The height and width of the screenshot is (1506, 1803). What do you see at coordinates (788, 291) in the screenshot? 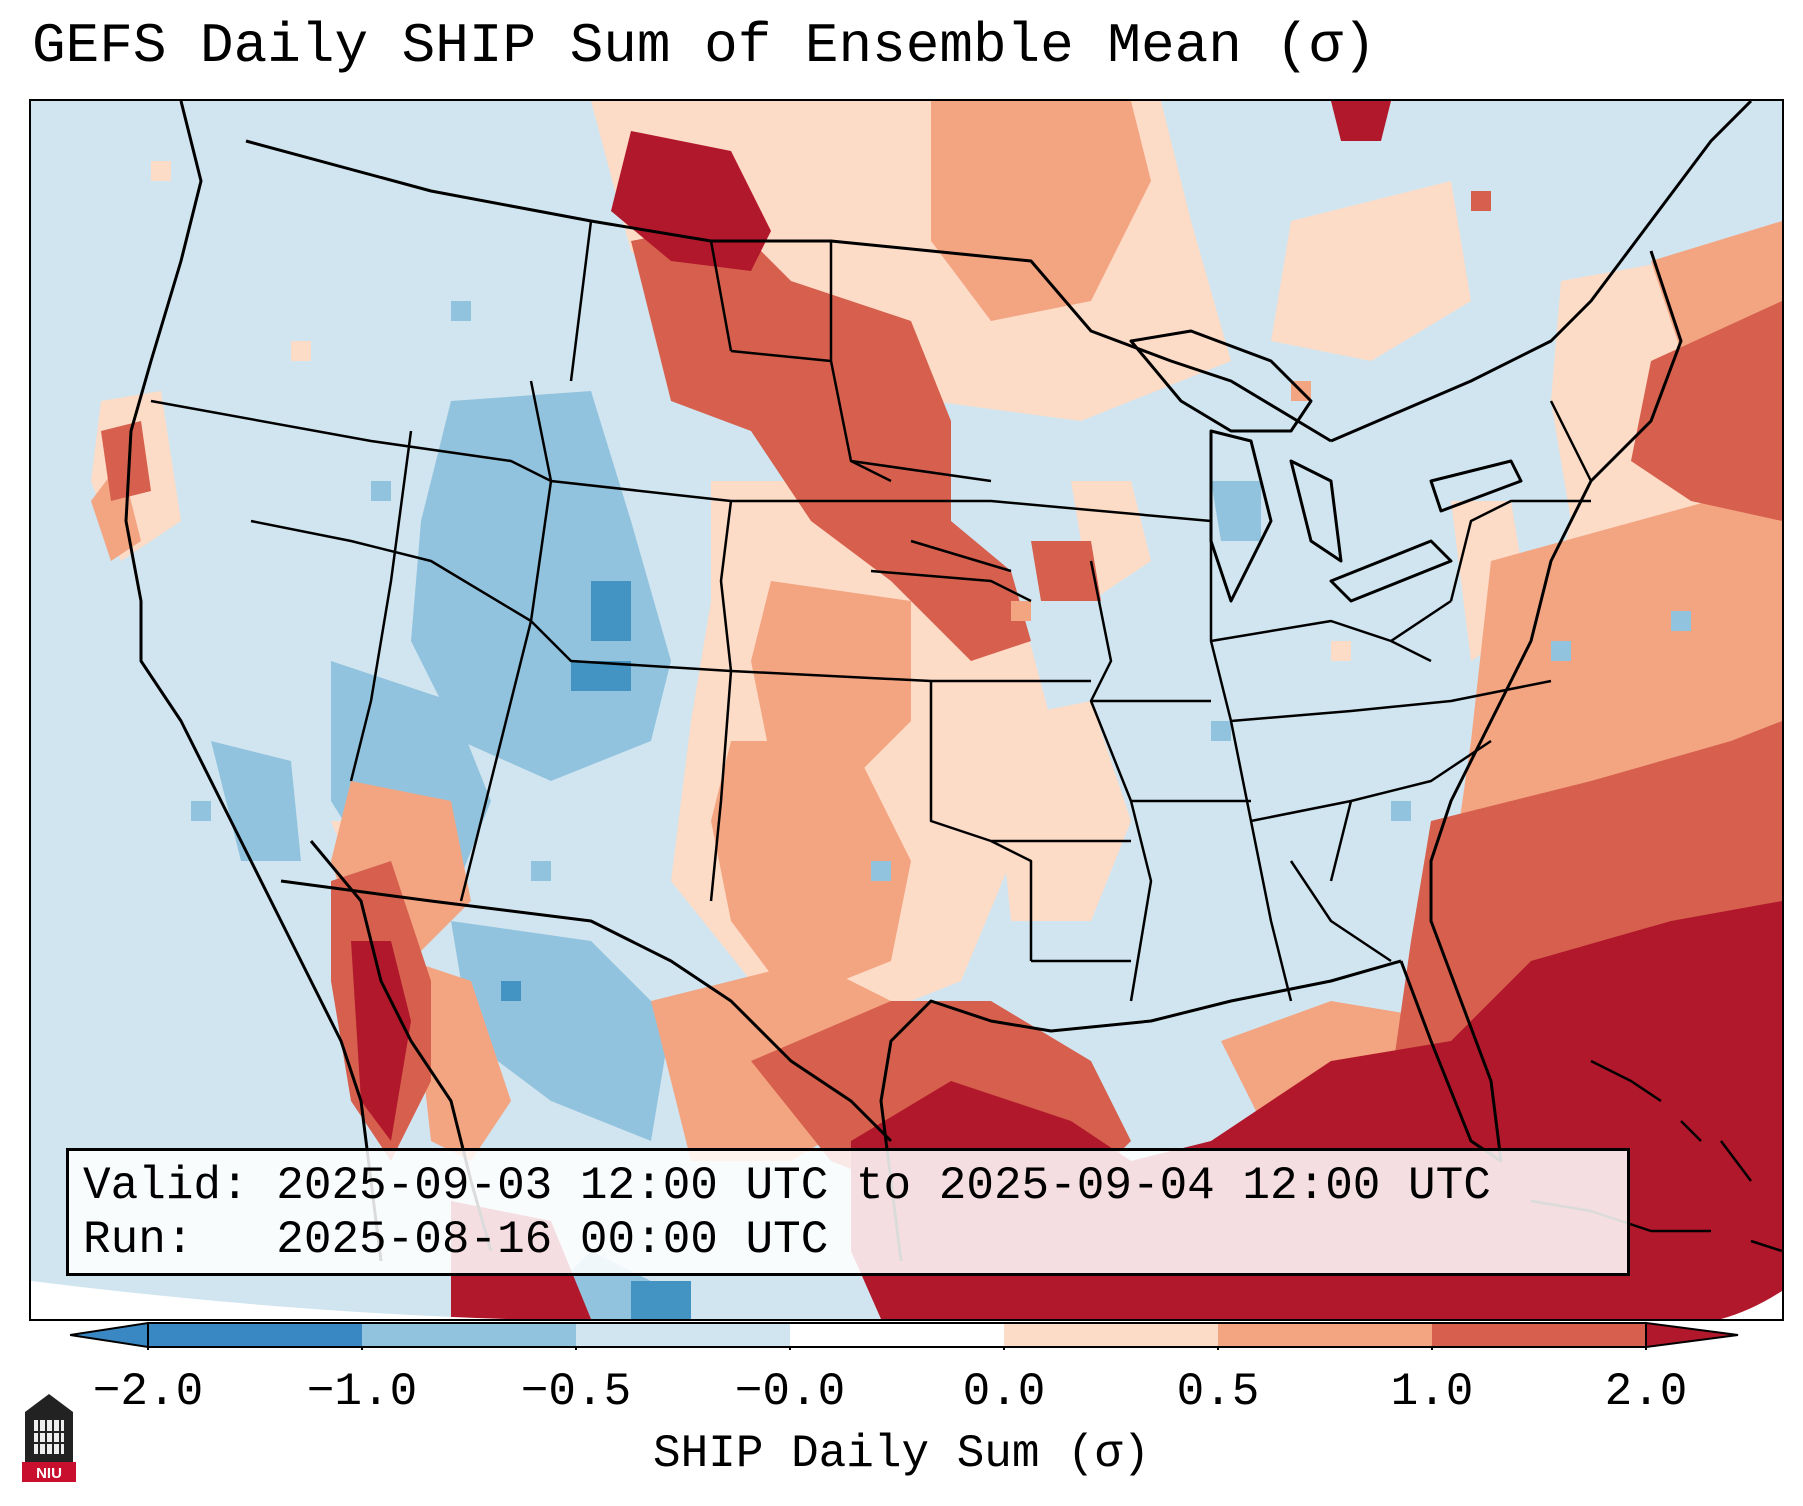
I see `us-canada-border` at bounding box center [788, 291].